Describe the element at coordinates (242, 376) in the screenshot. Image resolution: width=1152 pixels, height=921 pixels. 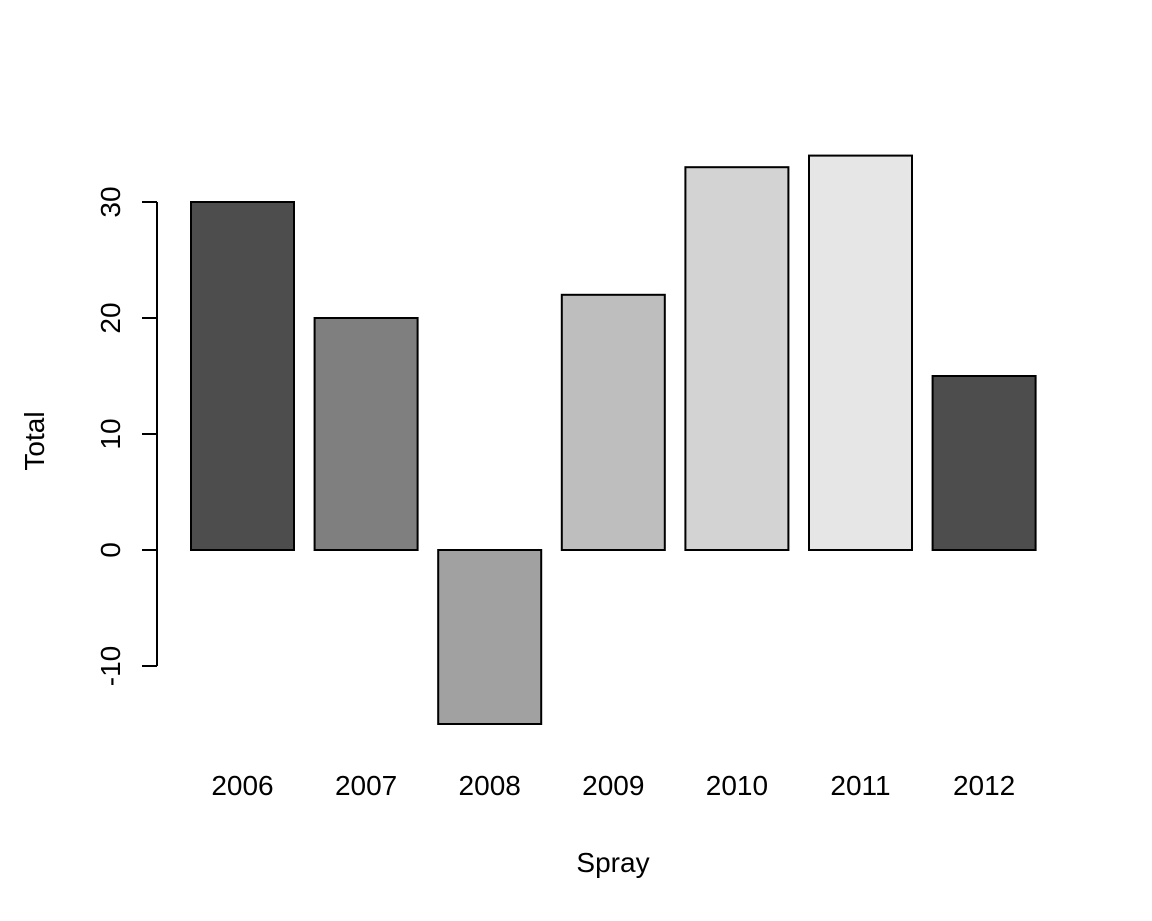
I see `bar-2006` at that location.